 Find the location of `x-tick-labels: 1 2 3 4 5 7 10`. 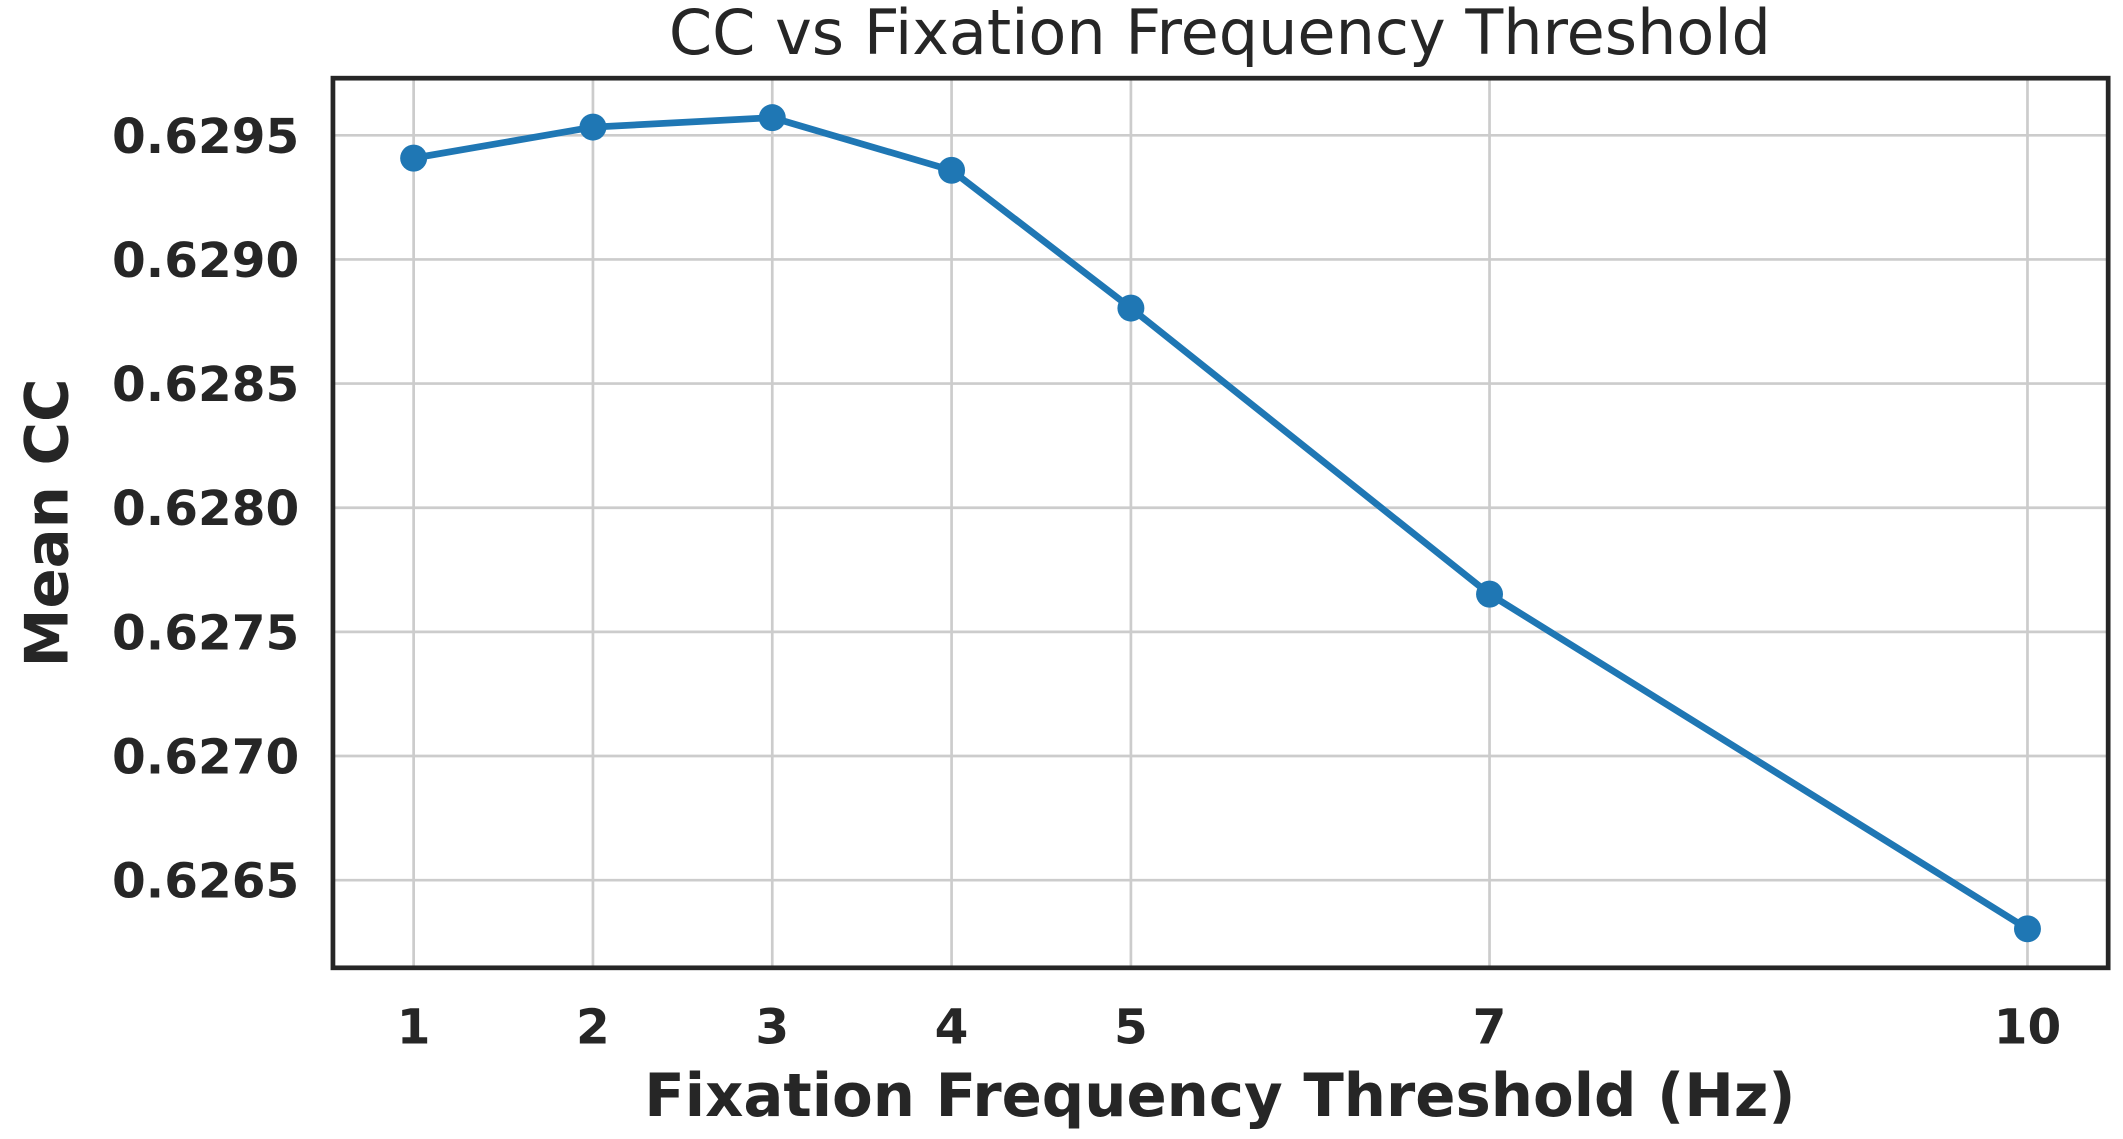

x-tick-labels: 1 2 3 4 5 7 10 is located at coordinates (1229, 1027).